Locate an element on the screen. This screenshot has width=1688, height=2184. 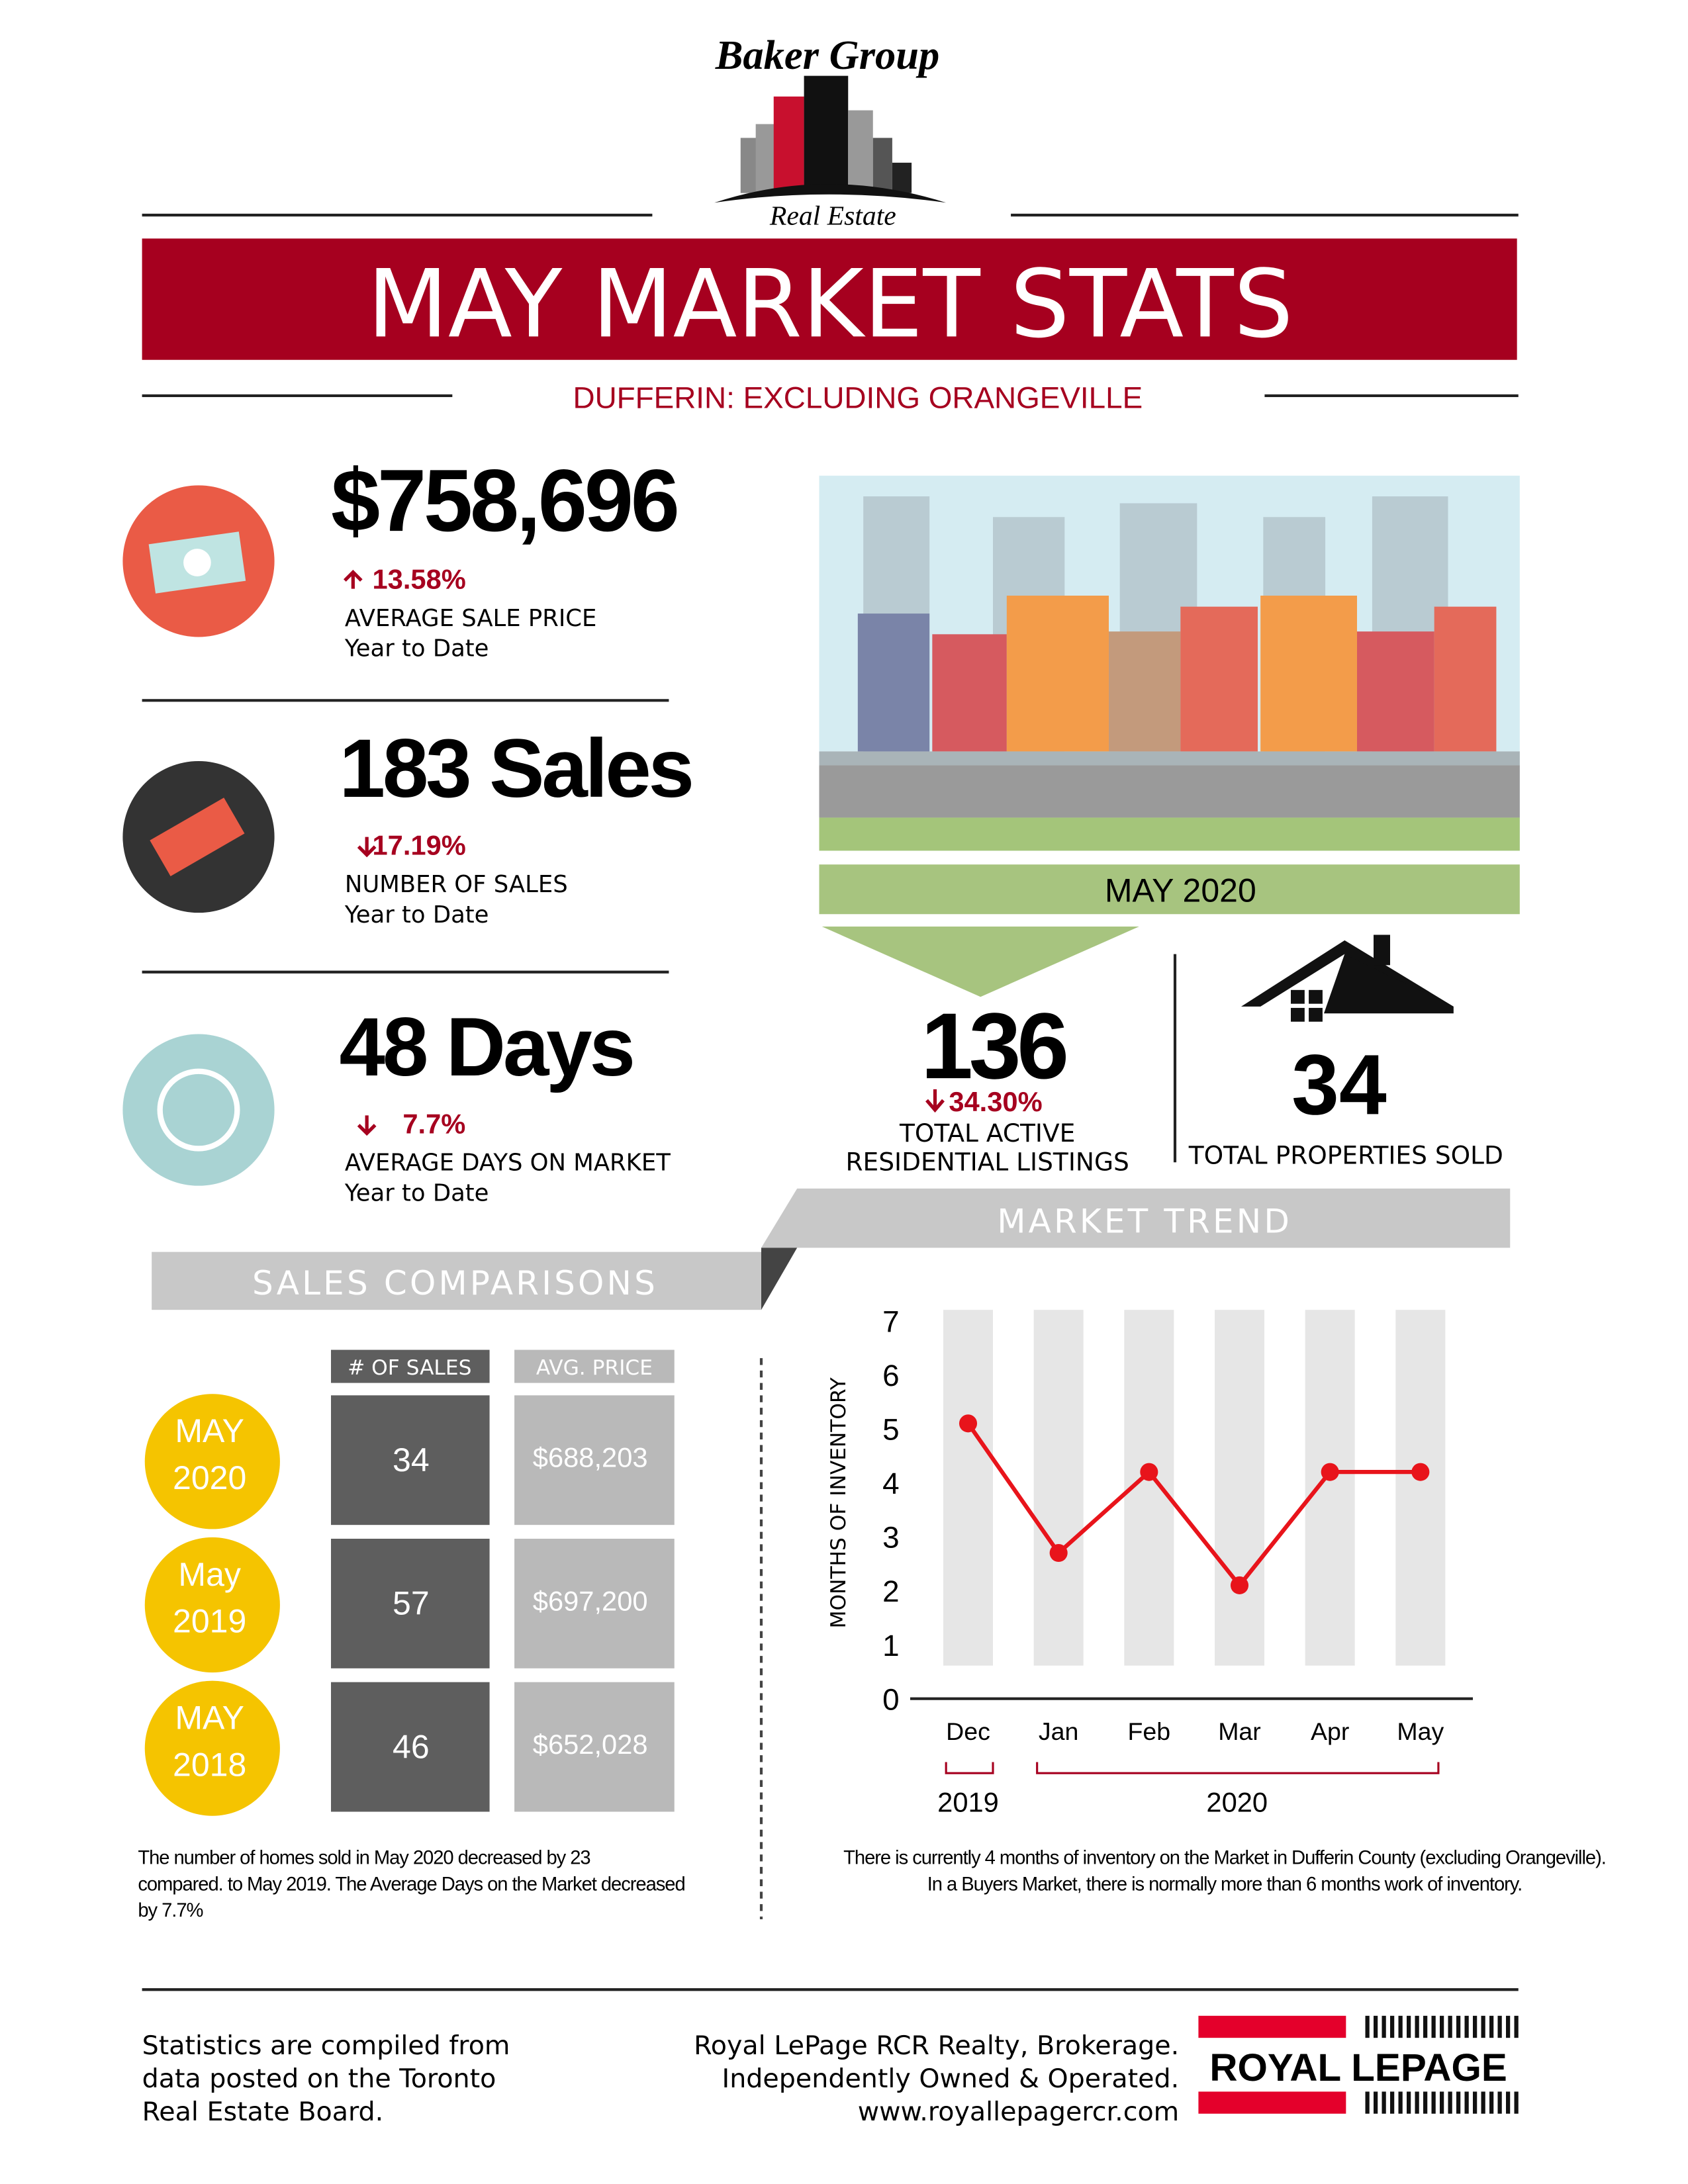
stat-change: 13.58% is located at coordinates (419, 579).